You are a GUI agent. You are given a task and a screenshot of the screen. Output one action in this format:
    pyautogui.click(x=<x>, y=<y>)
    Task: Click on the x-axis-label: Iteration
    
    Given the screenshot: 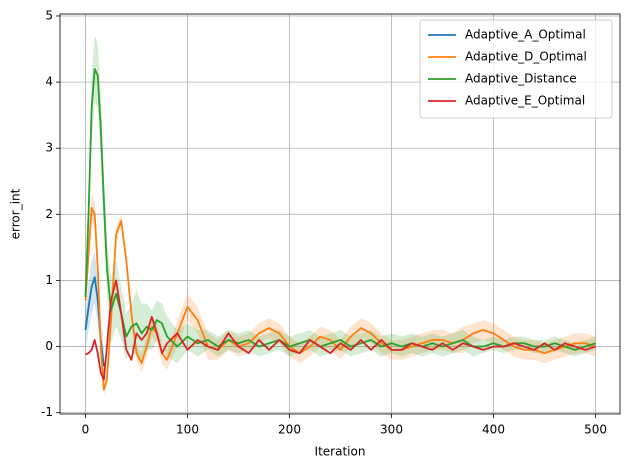 What is the action you would take?
    pyautogui.click(x=340, y=452)
    